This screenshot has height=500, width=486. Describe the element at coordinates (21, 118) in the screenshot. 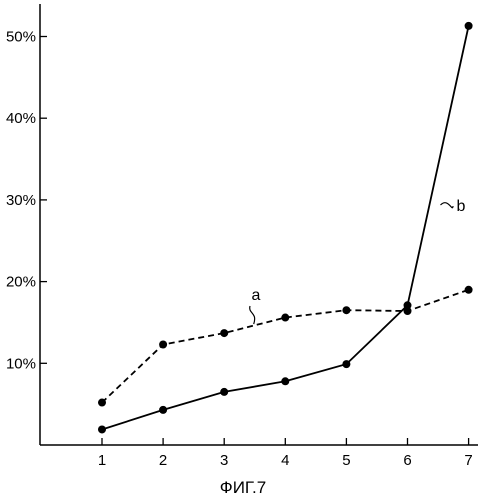

I see `y-tick-label: 40%` at that location.